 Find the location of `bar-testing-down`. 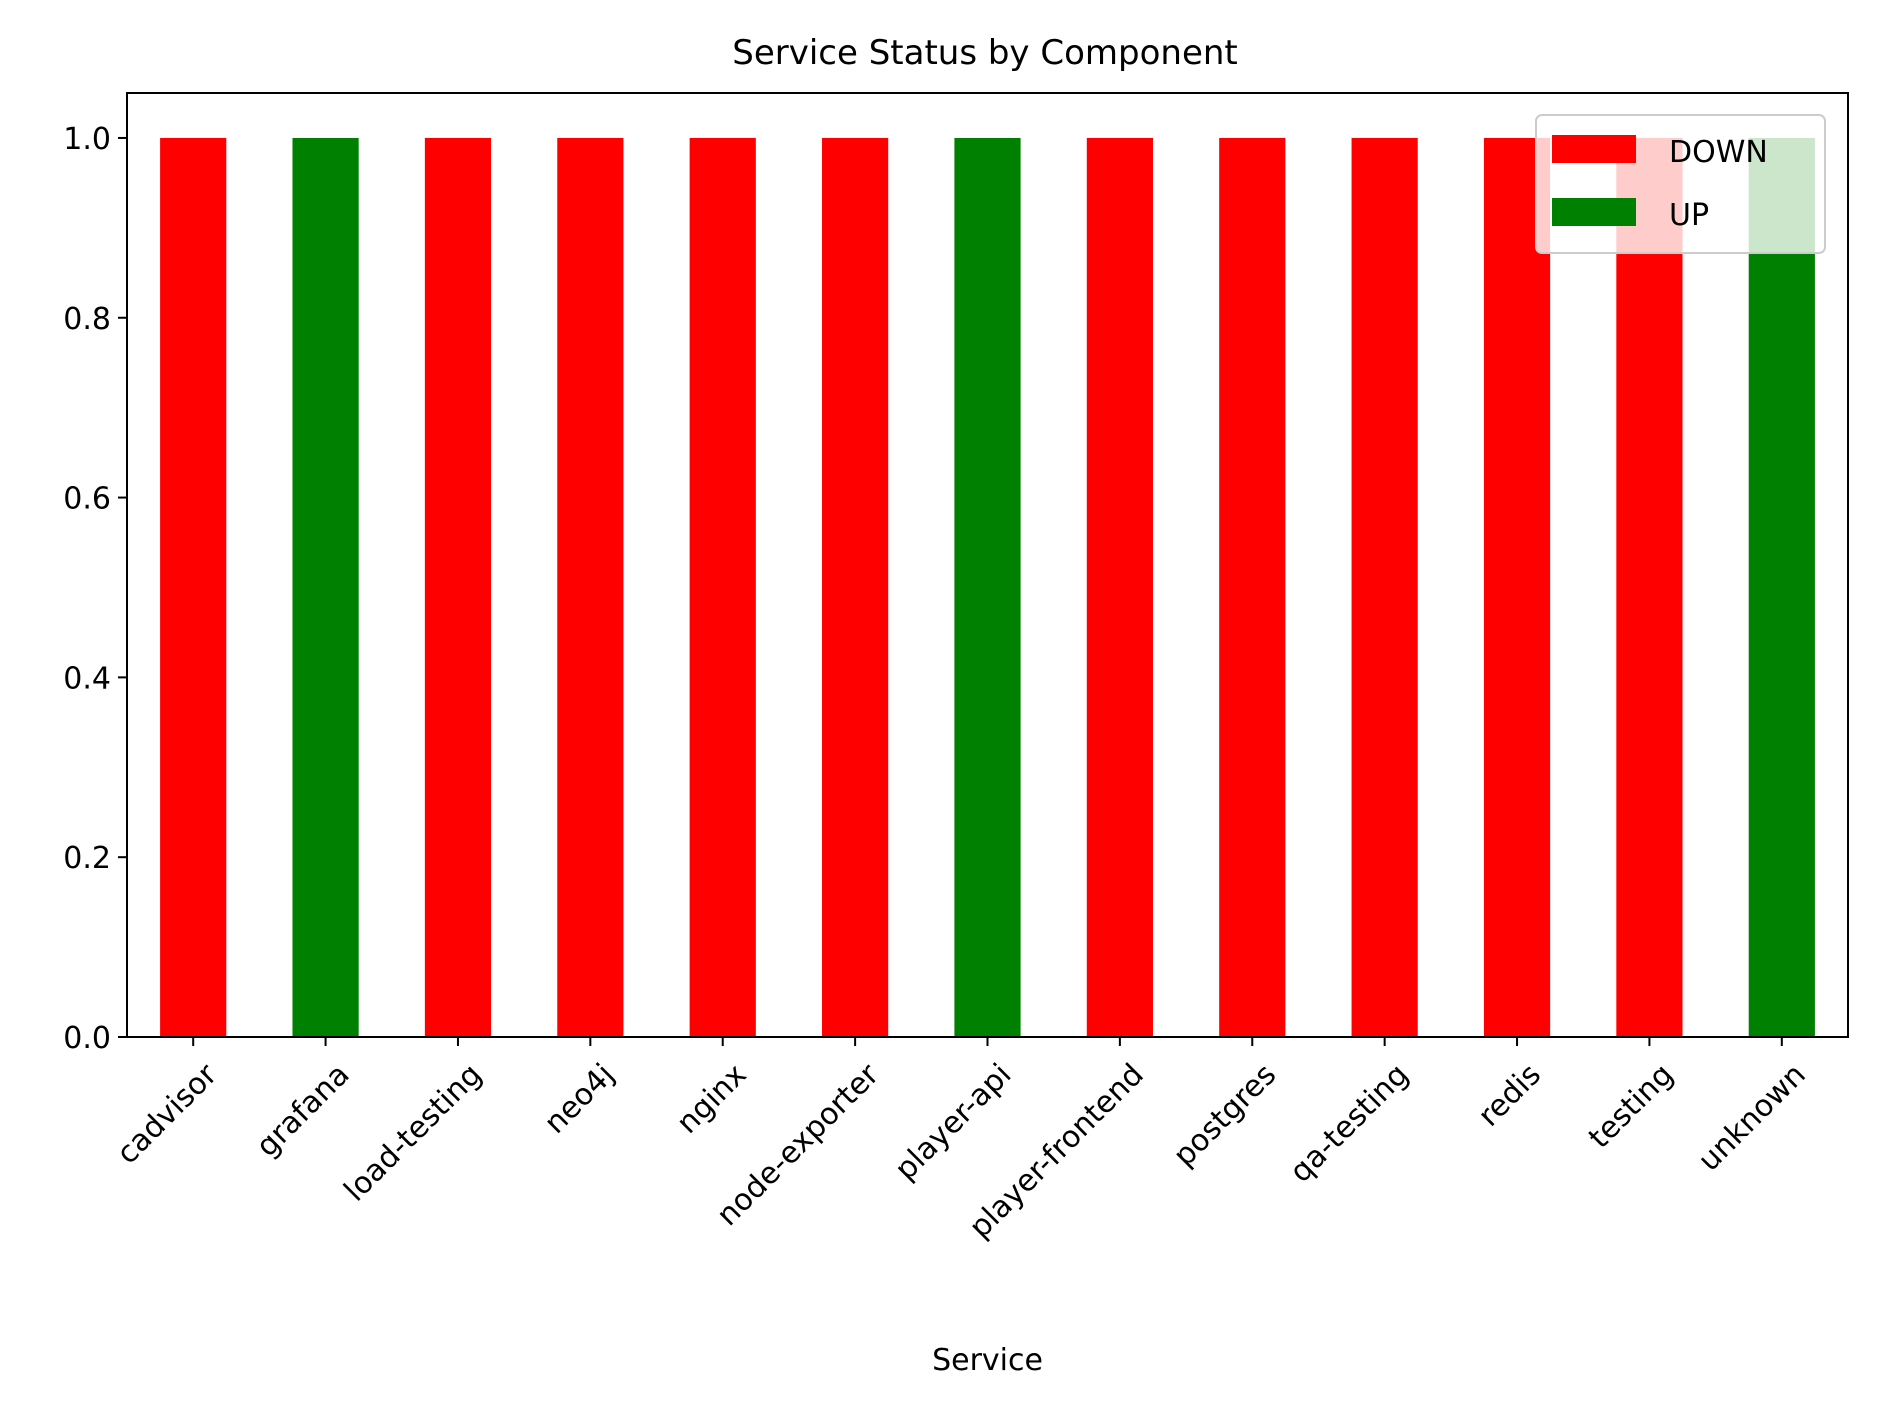

bar-testing-down is located at coordinates (1649, 587).